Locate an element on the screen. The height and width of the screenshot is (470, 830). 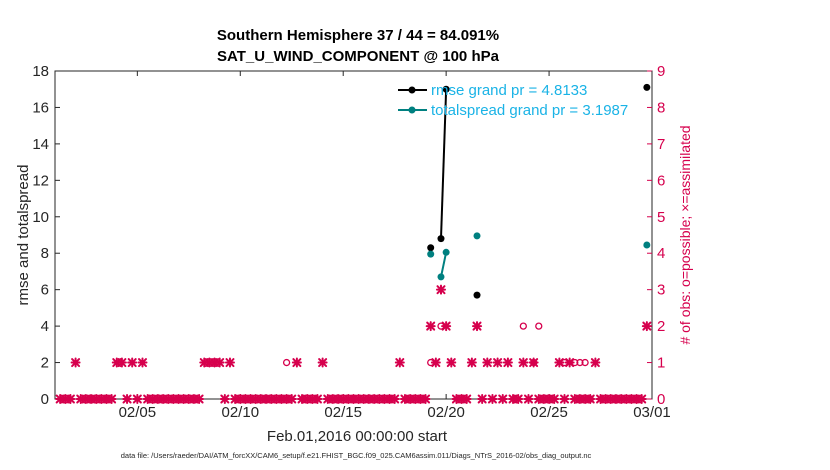
right-tick-label: 0 is located at coordinates (661, 399).